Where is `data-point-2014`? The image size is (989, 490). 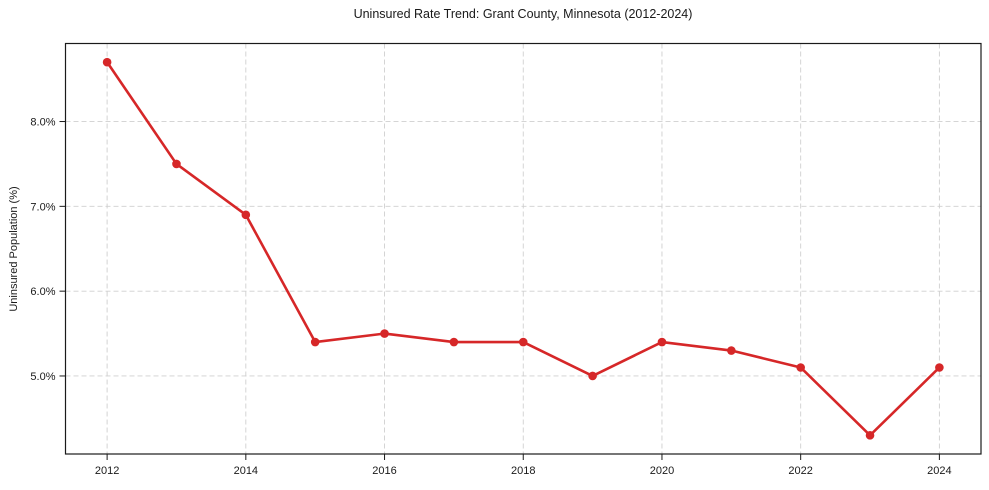 data-point-2014 is located at coordinates (246, 215).